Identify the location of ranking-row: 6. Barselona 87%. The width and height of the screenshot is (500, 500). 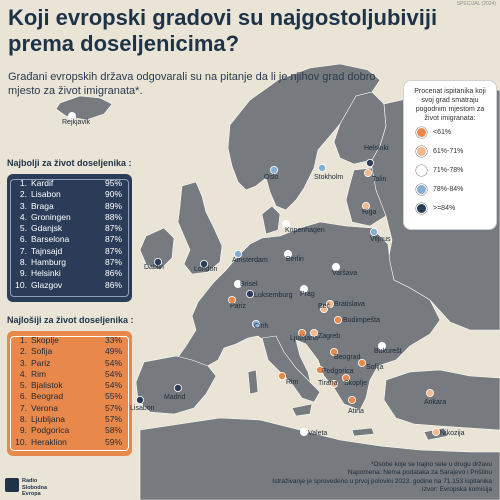
(71, 239).